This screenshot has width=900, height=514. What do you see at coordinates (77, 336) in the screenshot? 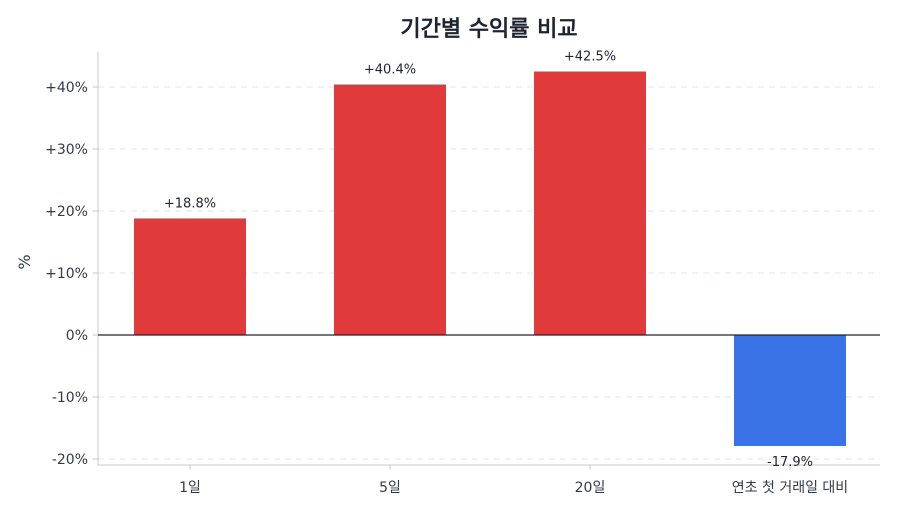
I see `y-tick-label: 0%` at bounding box center [77, 336].